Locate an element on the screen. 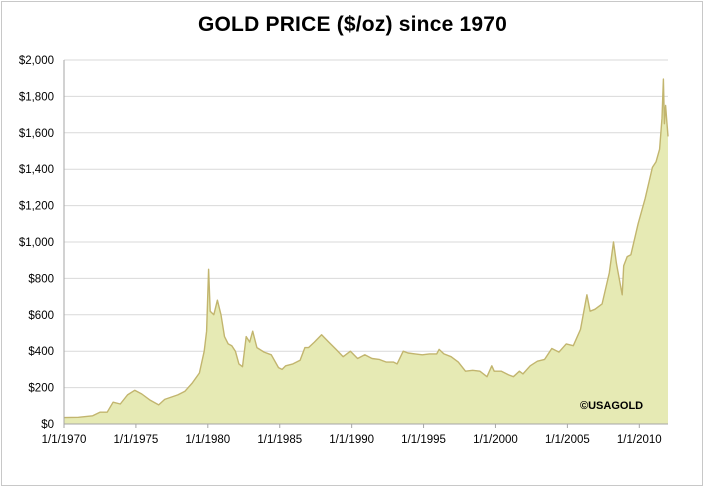 The image size is (705, 488). y-tick-label: $1,200 is located at coordinates (36, 207).